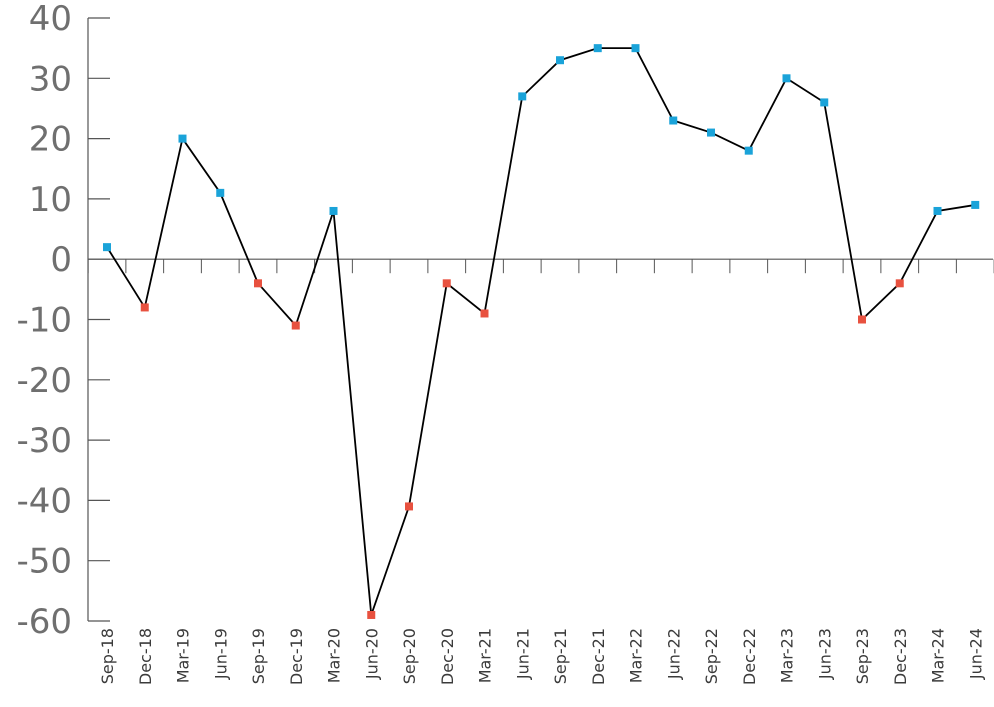 The height and width of the screenshot is (707, 994). What do you see at coordinates (560, 656) in the screenshot?
I see `x-tick-label: Sep-21` at bounding box center [560, 656].